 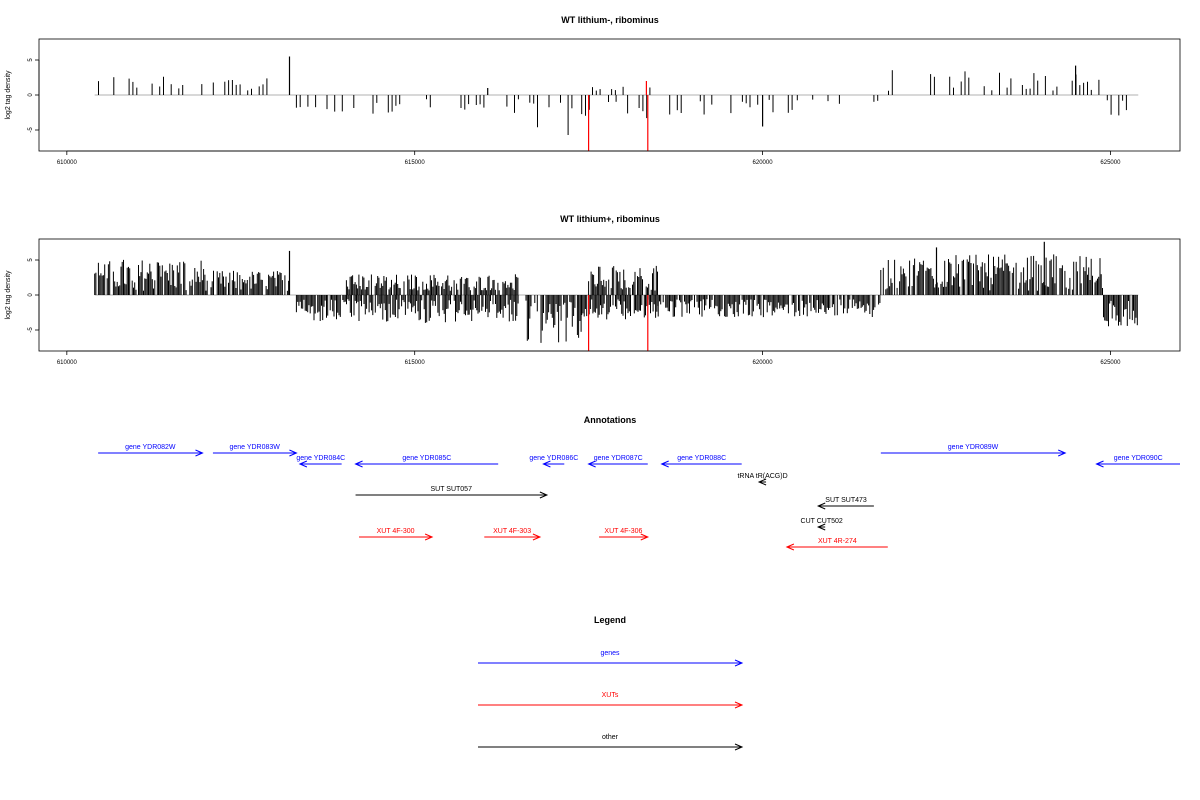 I want to click on feature-label: gene YDR087C, so click(x=618, y=458).